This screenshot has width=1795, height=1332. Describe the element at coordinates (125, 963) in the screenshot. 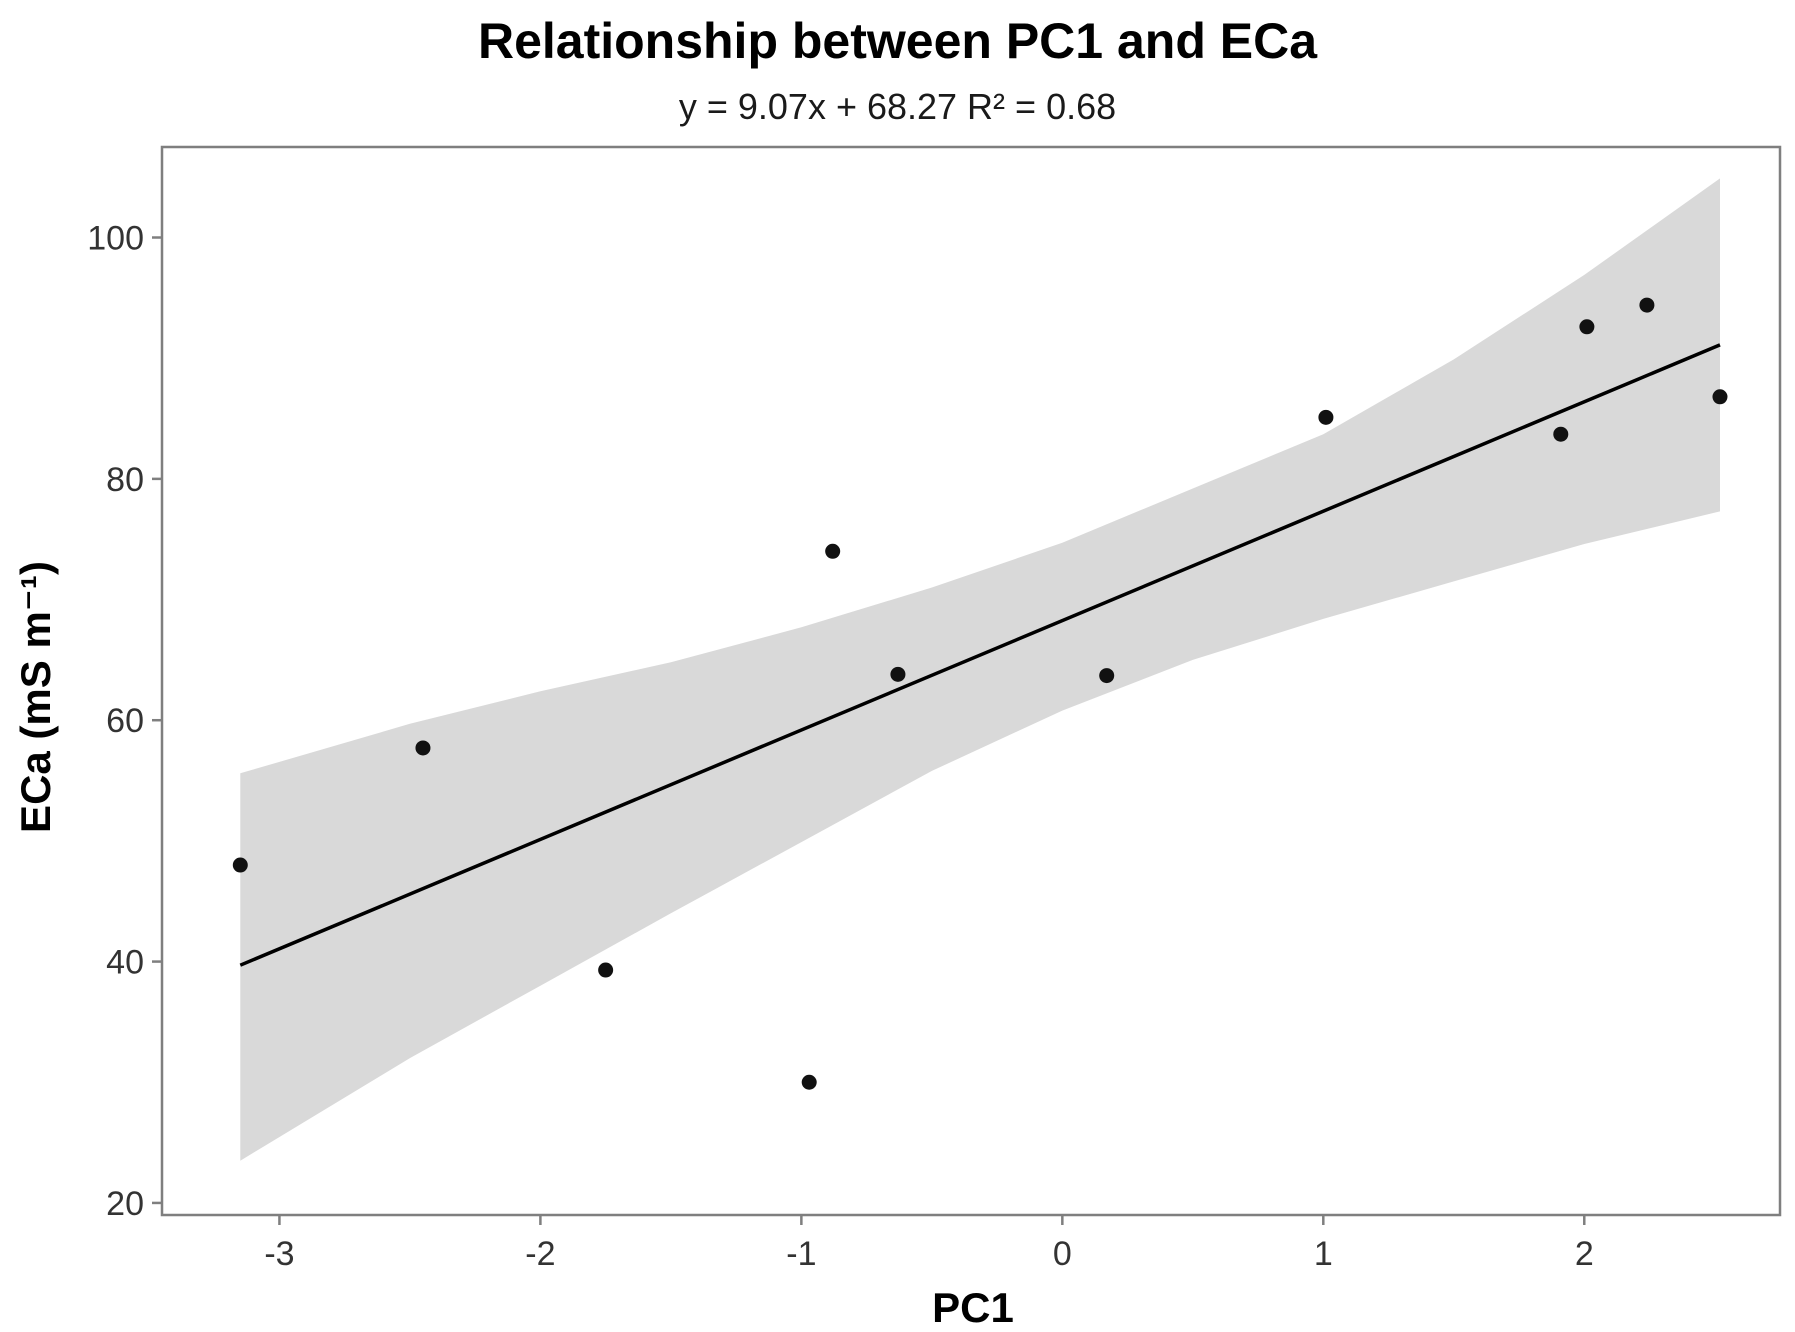

I see `y-tick-label: 40` at that location.